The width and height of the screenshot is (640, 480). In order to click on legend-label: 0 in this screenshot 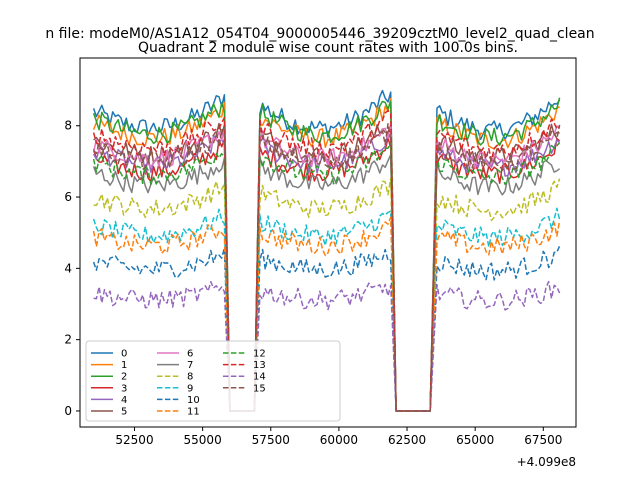, I will do `click(124, 354)`.